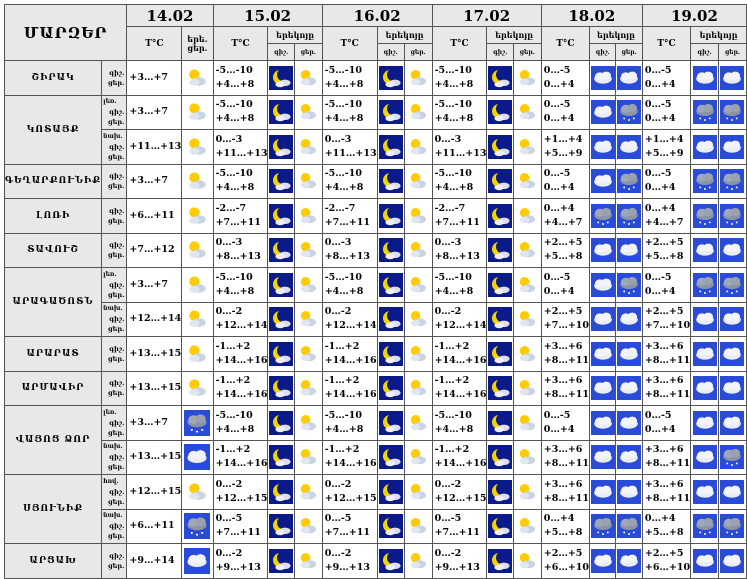  I want to click on region-name: ՏԱՎՈՒՇ, so click(53, 250).